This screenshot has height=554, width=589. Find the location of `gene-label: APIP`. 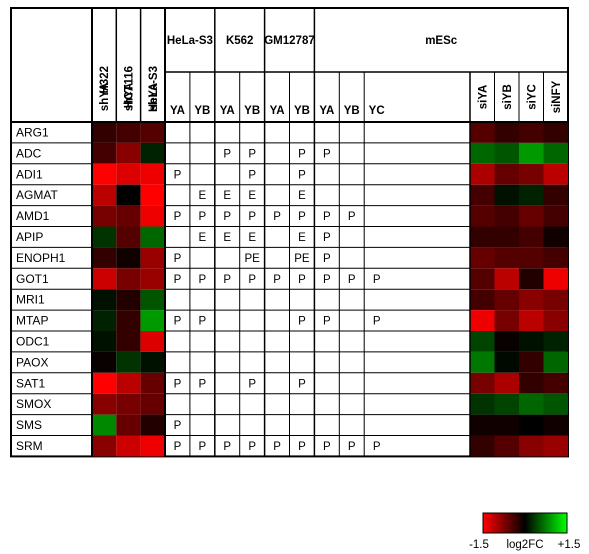

gene-label: APIP is located at coordinates (29, 237).